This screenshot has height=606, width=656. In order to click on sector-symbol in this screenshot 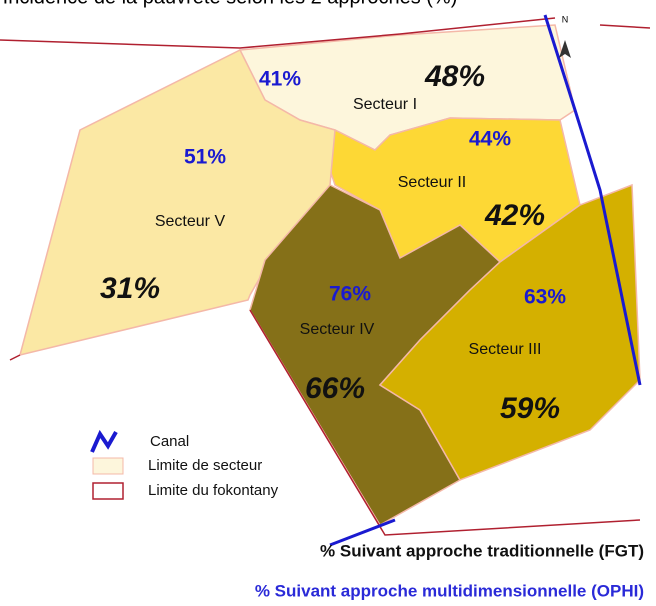, I will do `click(108, 466)`.